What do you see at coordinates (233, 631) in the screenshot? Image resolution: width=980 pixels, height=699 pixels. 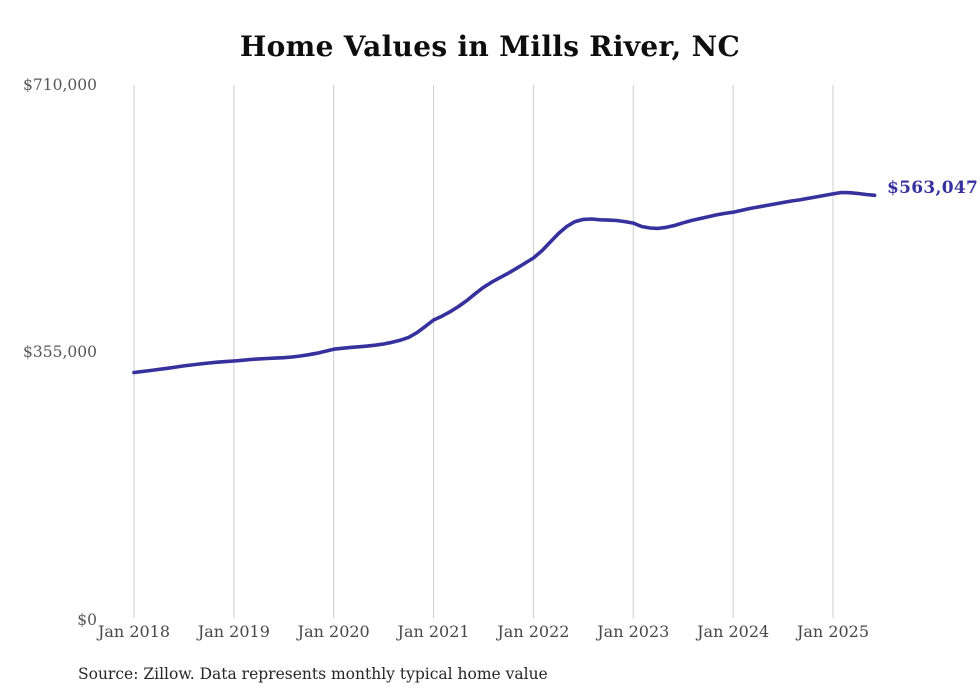 I see `x-axis-label: Jan 2019` at bounding box center [233, 631].